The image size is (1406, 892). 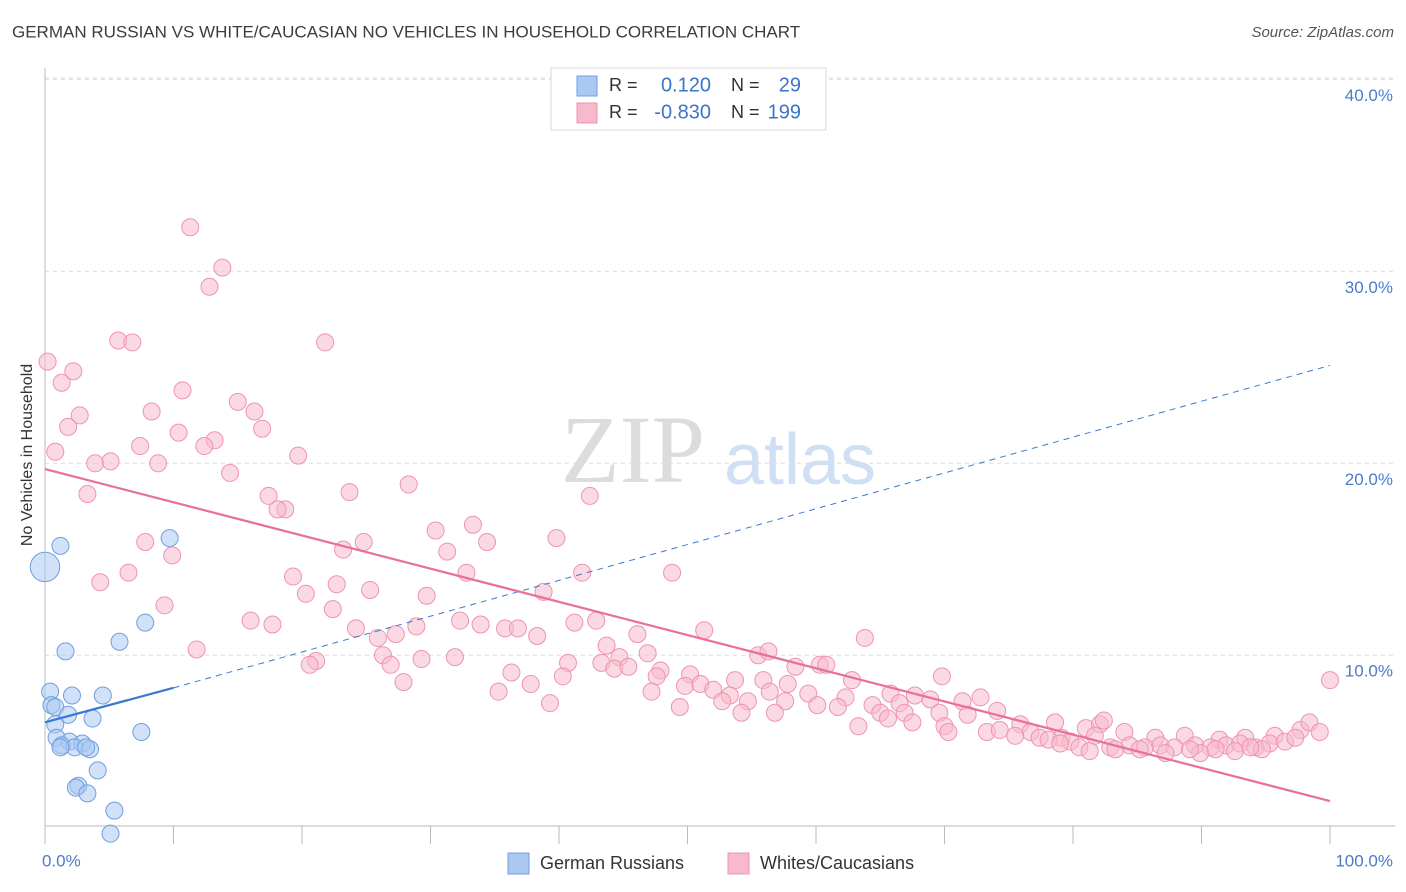 I want to click on legend-label: N =, so click(x=745, y=85).